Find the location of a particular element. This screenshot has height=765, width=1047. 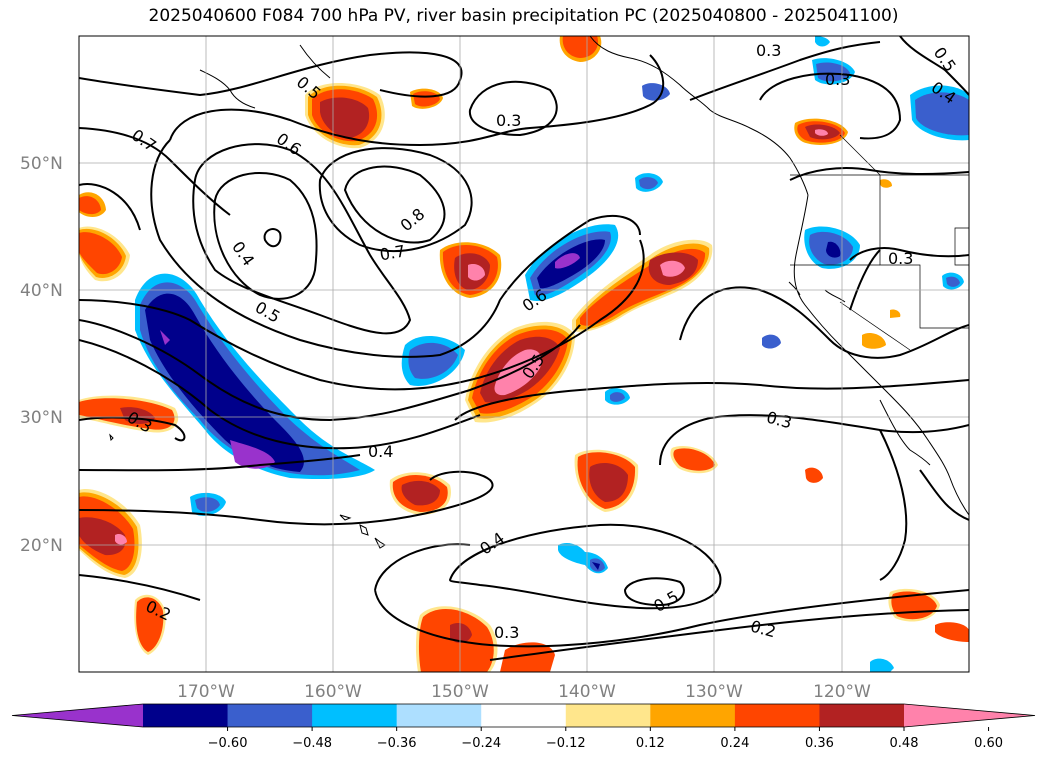

pv-contour-03-left is located at coordinates (110, 207).